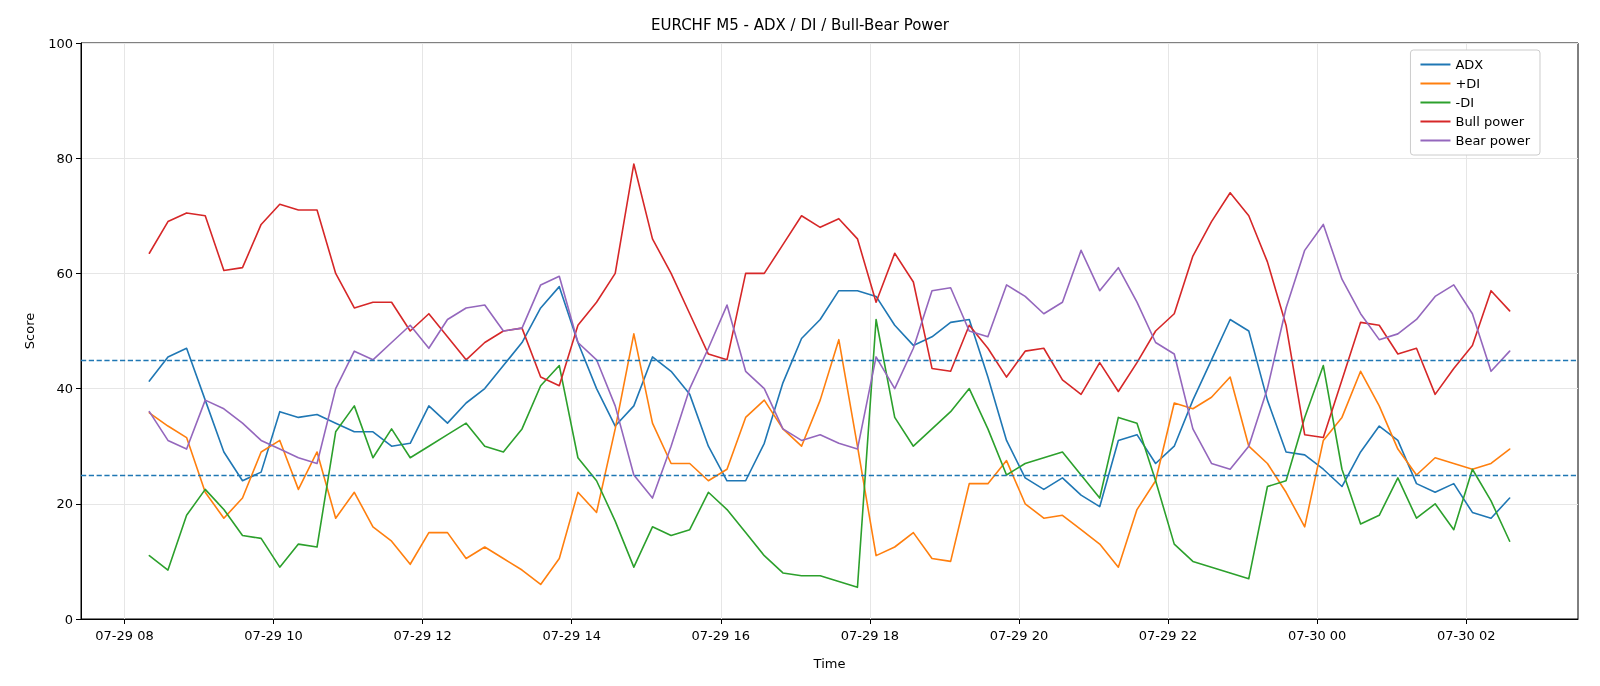 Image resolution: width=1600 pixels, height=686 pixels. Describe the element at coordinates (64, 273) in the screenshot. I see `y-tick-label: 60` at that location.